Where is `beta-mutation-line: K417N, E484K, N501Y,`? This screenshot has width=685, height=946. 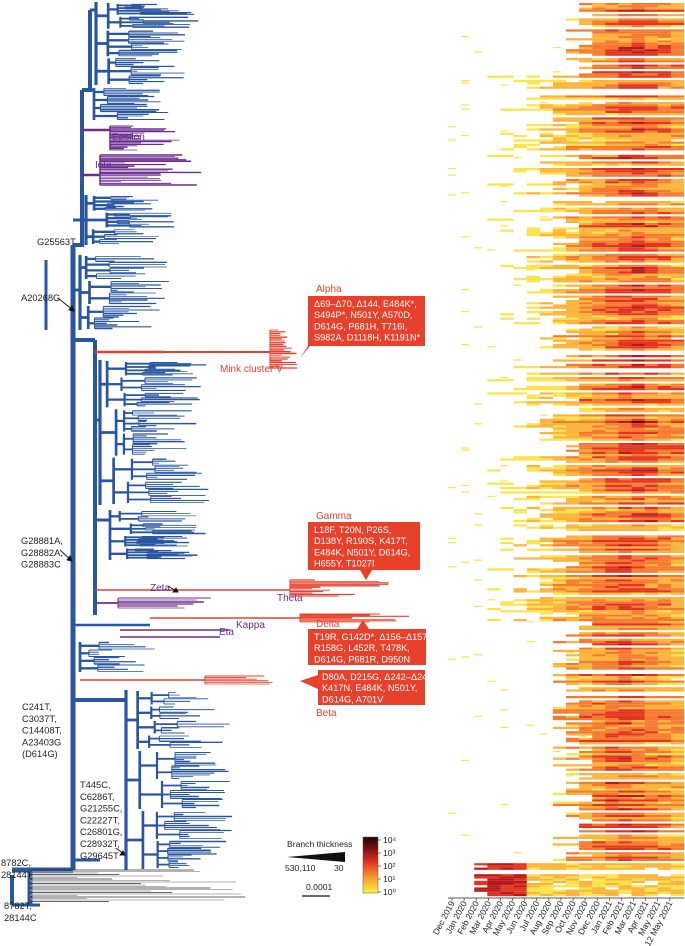 beta-mutation-line: K417N, E484K, N501Y, is located at coordinates (369, 688).